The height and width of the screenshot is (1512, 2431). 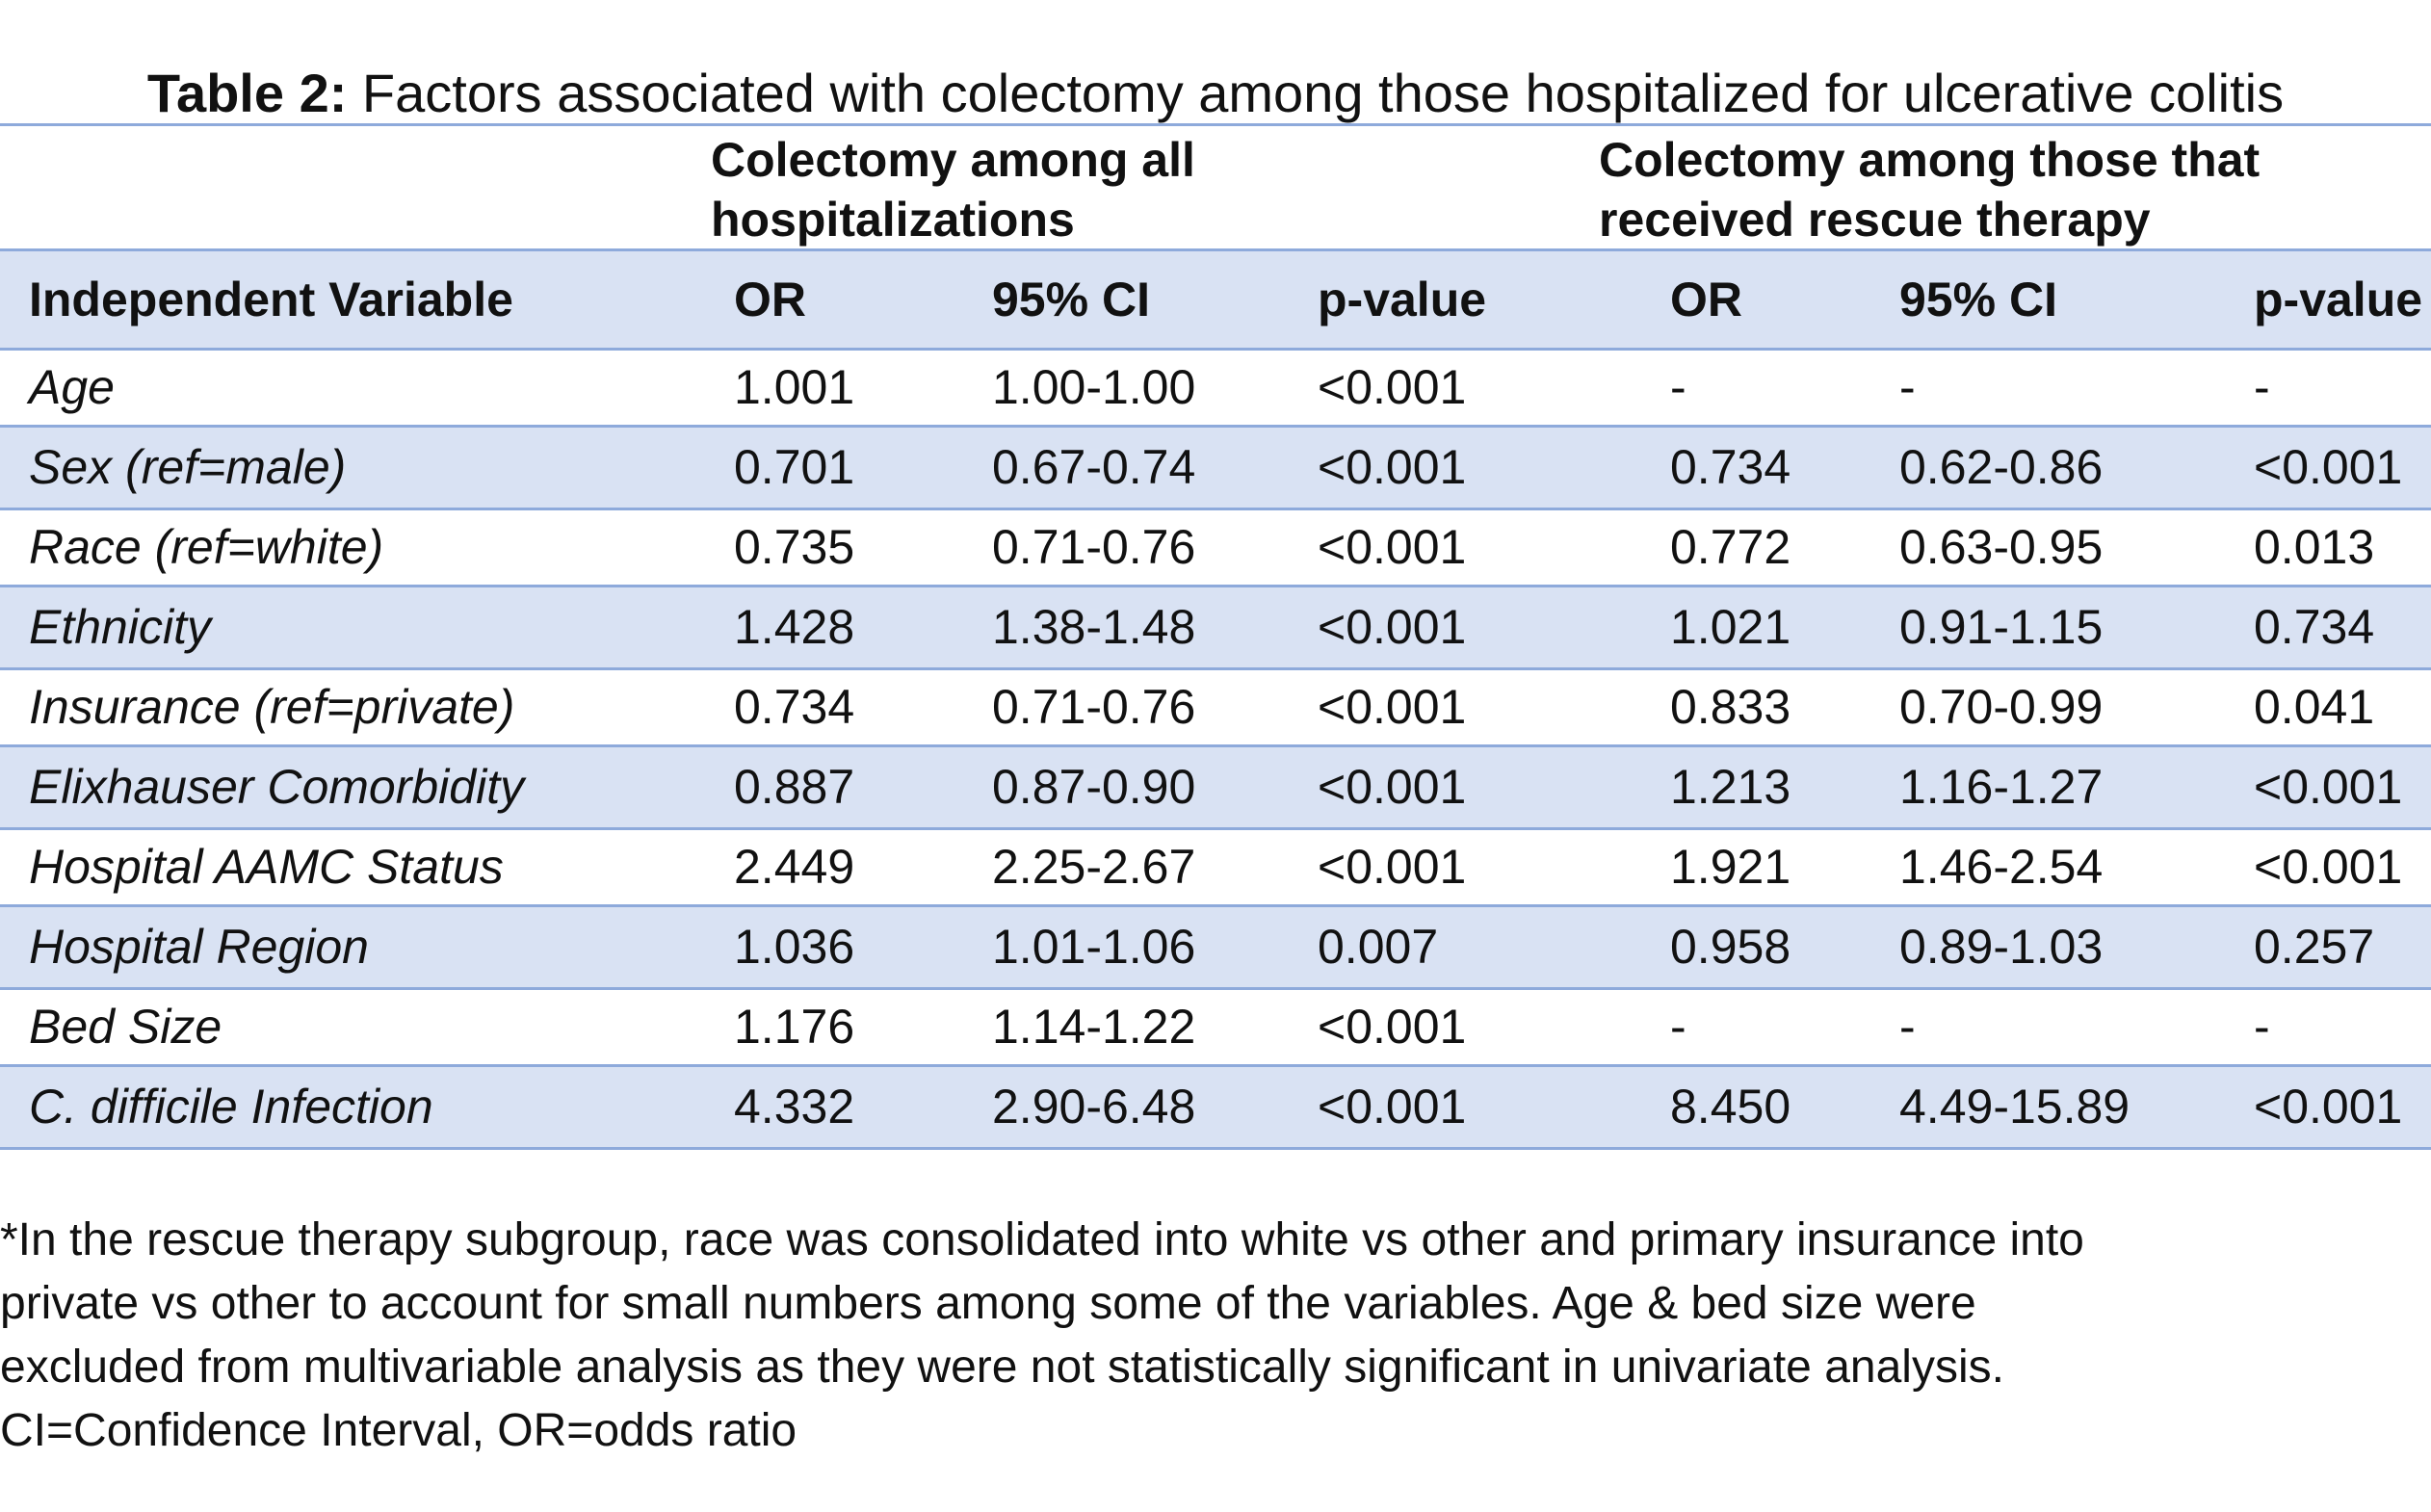 What do you see at coordinates (199, 947) in the screenshot?
I see `cell-variable: Hospital Region` at bounding box center [199, 947].